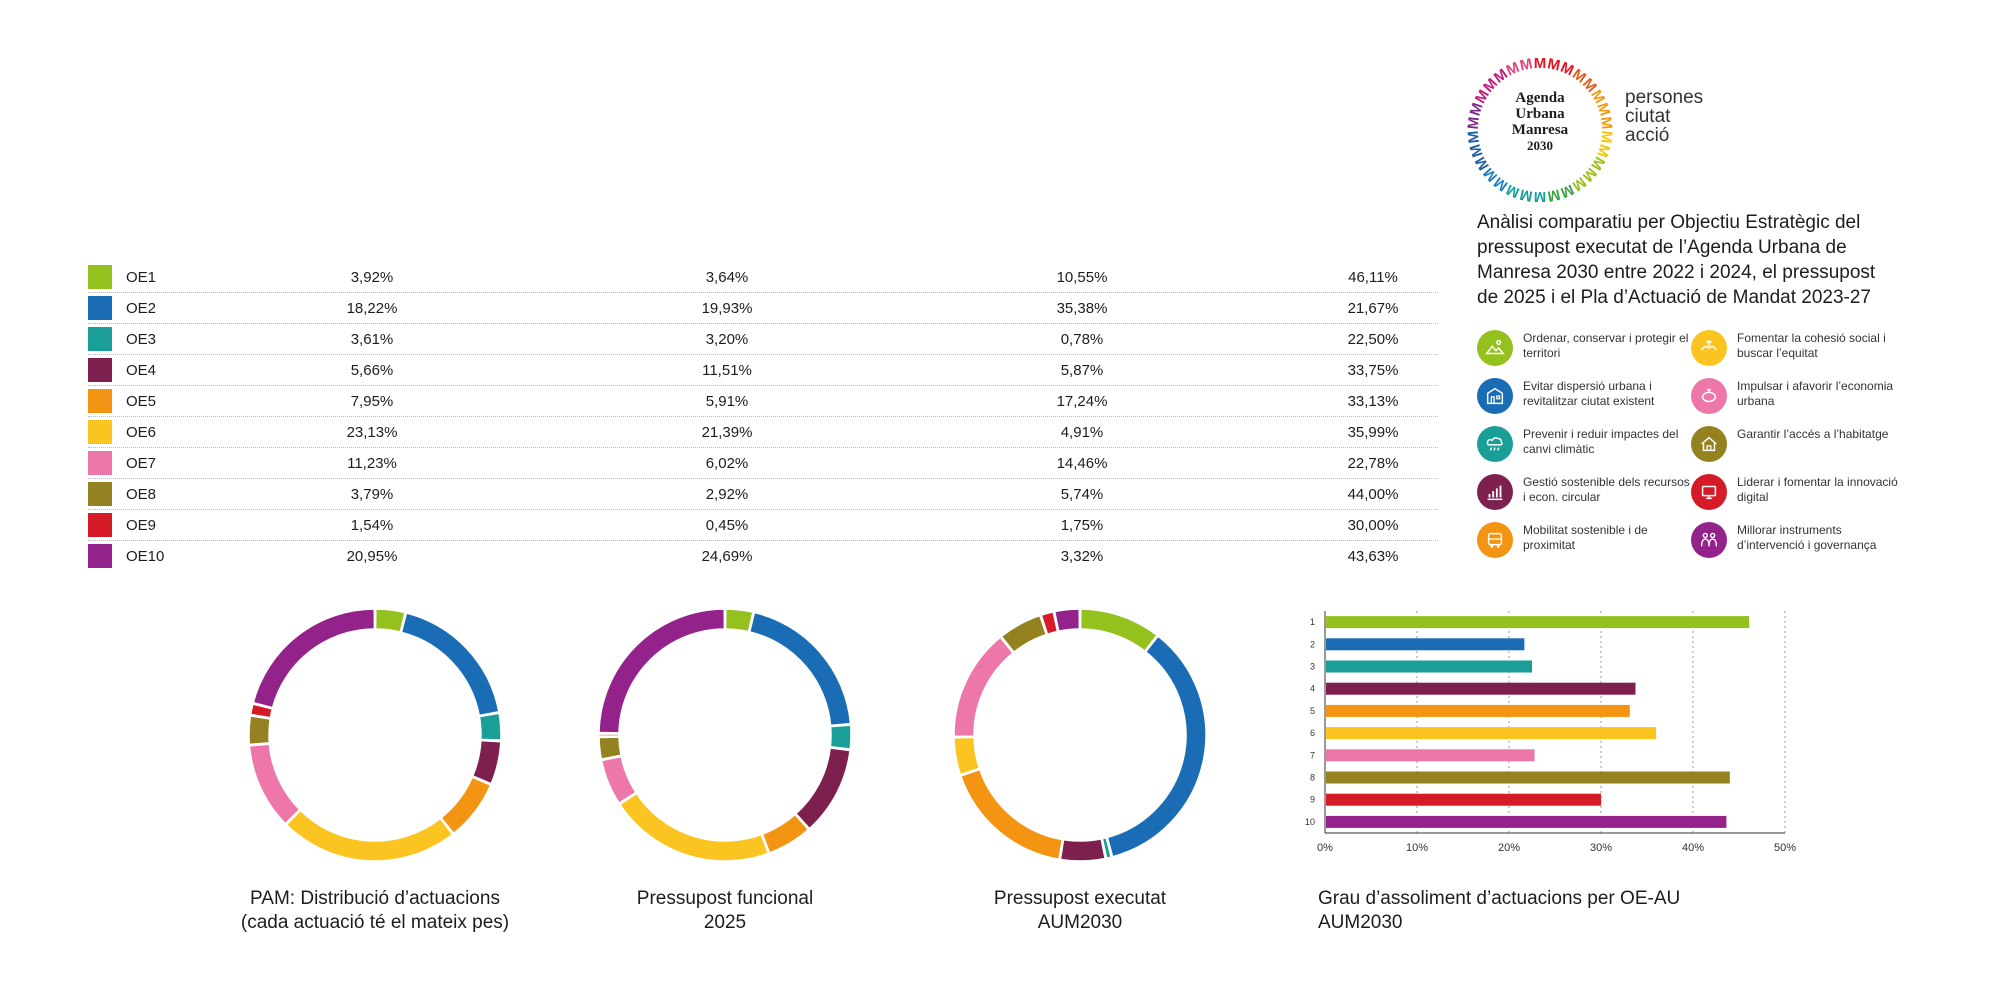 This screenshot has width=2000, height=1000. I want to click on objective-legend-item: Mobilitat sostenible i de proximitat, so click(1582, 542).